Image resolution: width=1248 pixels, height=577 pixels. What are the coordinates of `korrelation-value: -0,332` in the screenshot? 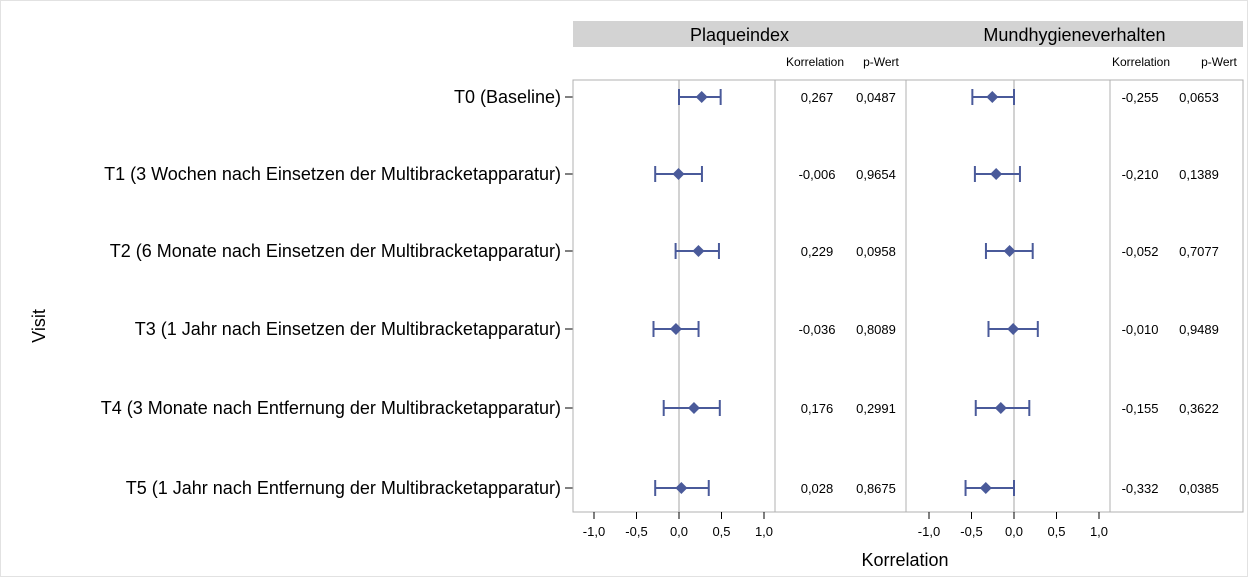 It's located at (1140, 488).